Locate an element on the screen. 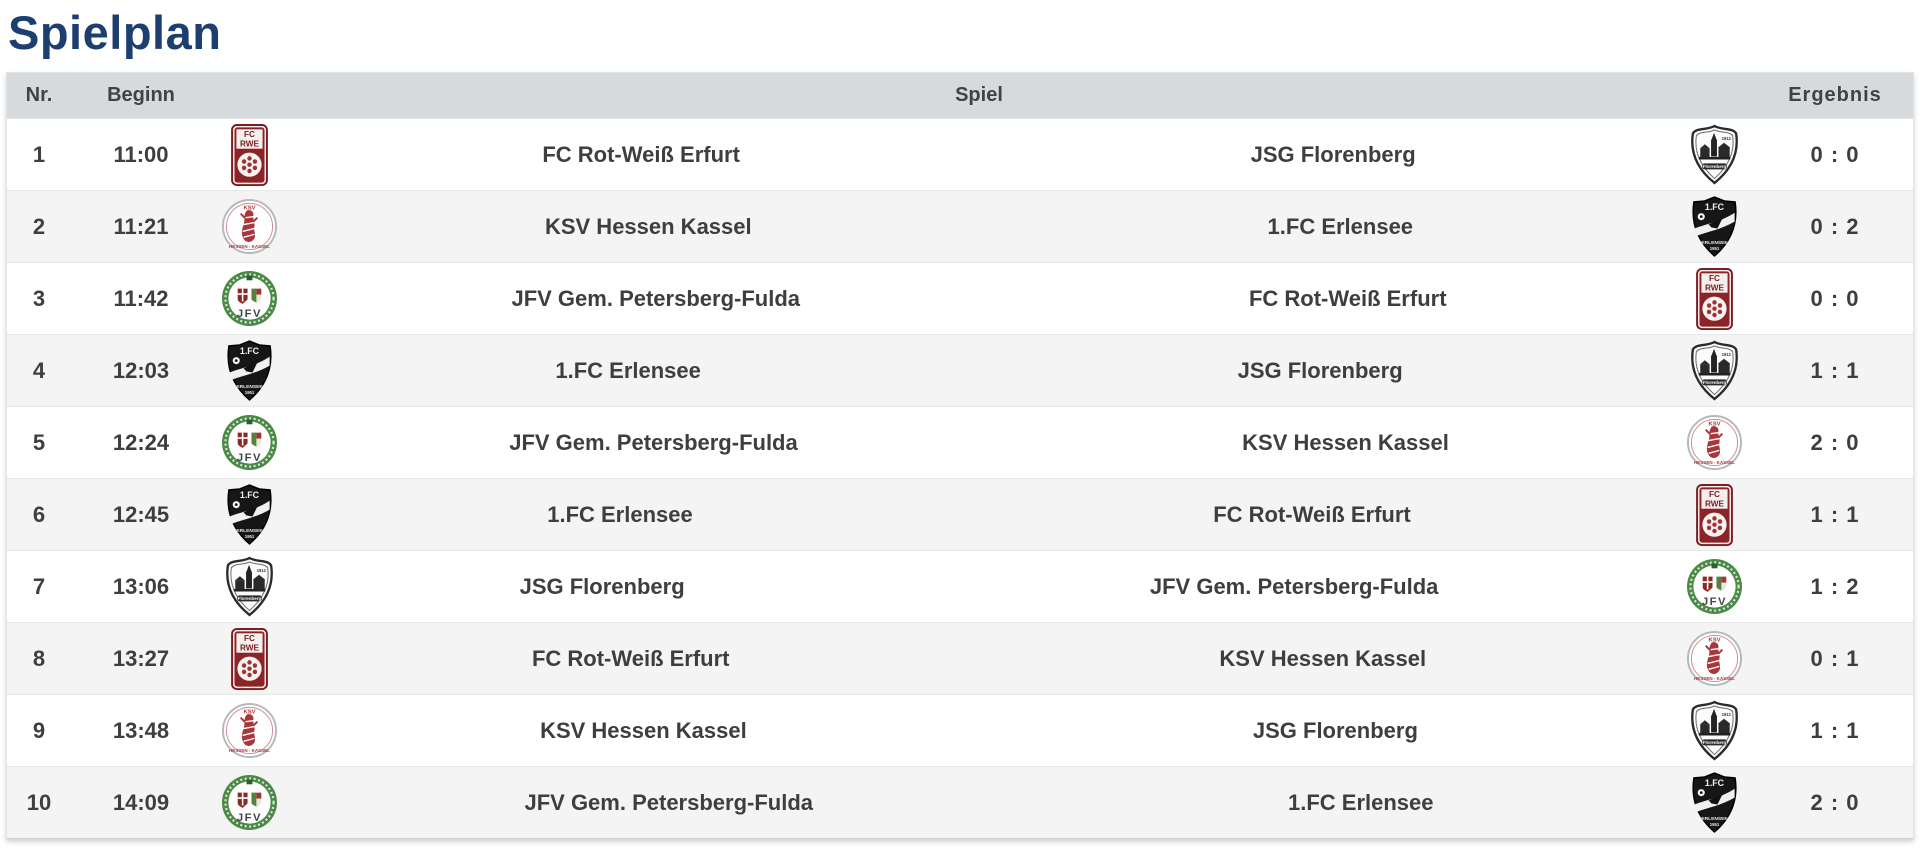 Image resolution: width=1920 pixels, height=855 pixels. header-beginn: Beginn is located at coordinates (141, 95).